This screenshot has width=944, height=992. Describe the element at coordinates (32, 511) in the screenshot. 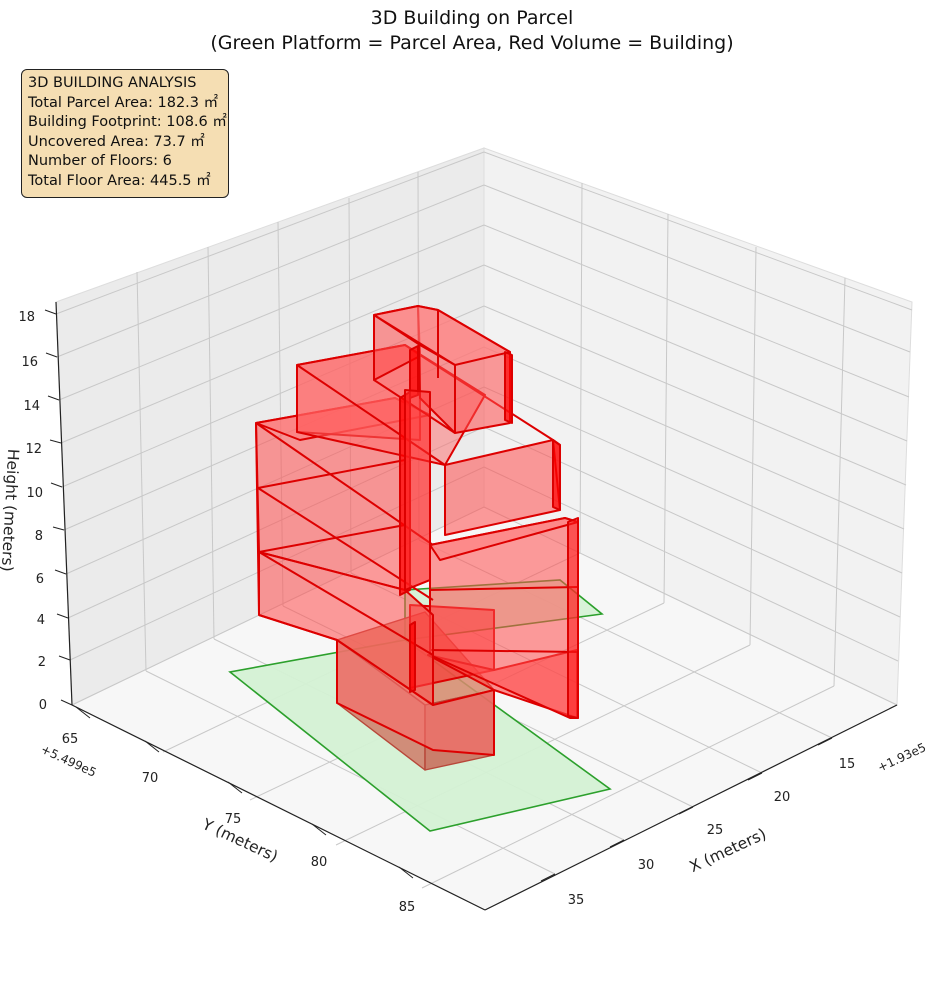

I see `z-tick-labels: 0 2 4 6 8 10 12 14 16 18` at that location.